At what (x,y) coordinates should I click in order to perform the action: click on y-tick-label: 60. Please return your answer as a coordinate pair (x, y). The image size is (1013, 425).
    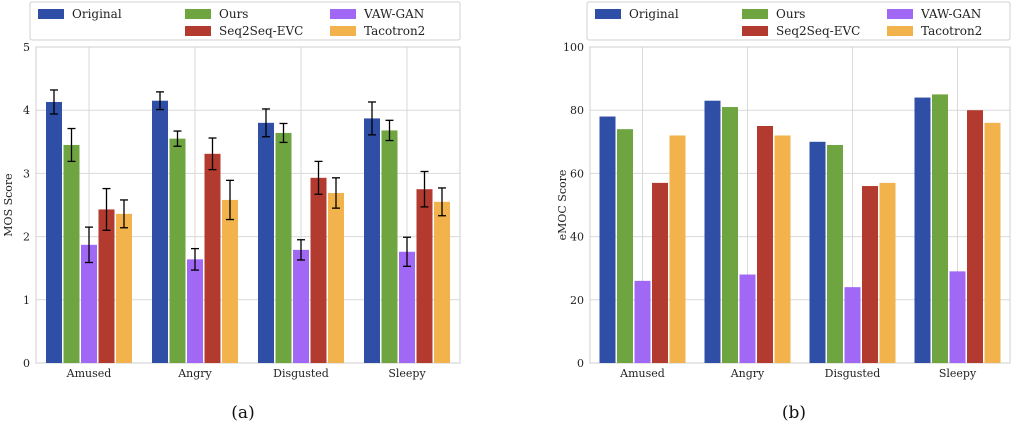
    Looking at the image, I should click on (577, 173).